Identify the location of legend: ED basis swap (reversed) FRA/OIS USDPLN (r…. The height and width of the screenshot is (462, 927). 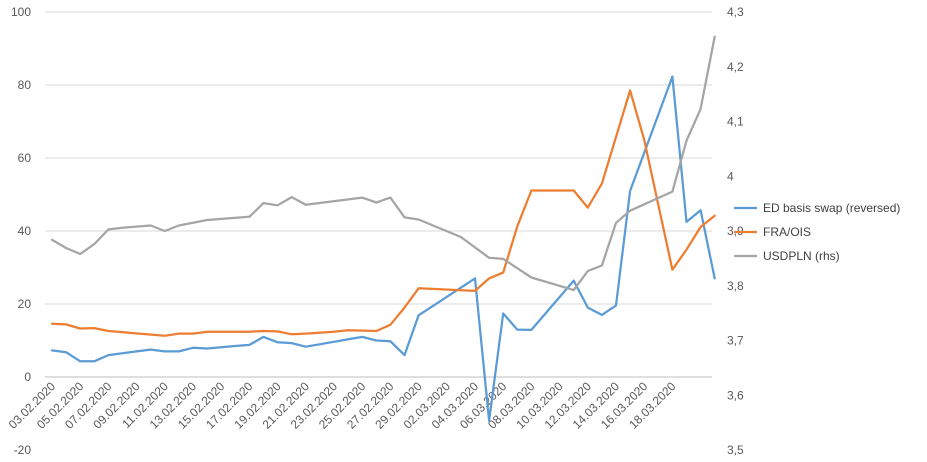
(817, 232).